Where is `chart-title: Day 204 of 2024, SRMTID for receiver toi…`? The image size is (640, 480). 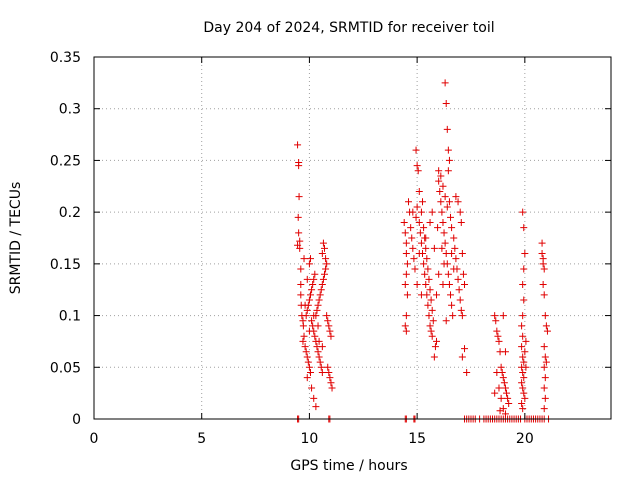 chart-title: Day 204 of 2024, SRMTID for receiver toi… is located at coordinates (348, 28).